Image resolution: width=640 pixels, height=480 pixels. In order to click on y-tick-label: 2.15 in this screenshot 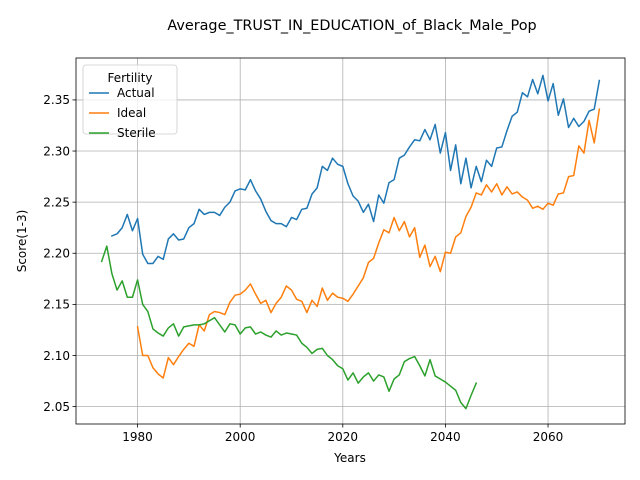, I will do `click(56, 305)`.